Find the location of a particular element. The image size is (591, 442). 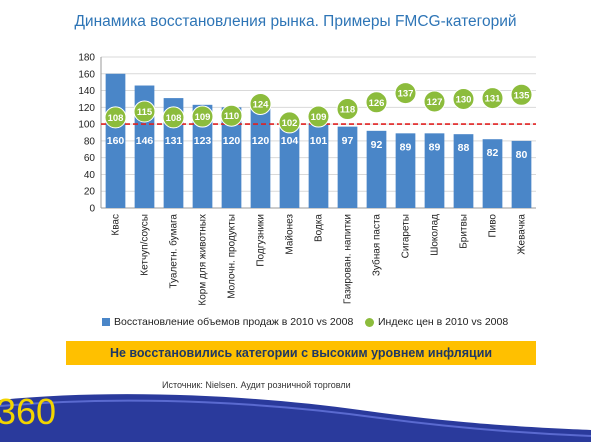

price-index-label: 130 is located at coordinates (464, 99).